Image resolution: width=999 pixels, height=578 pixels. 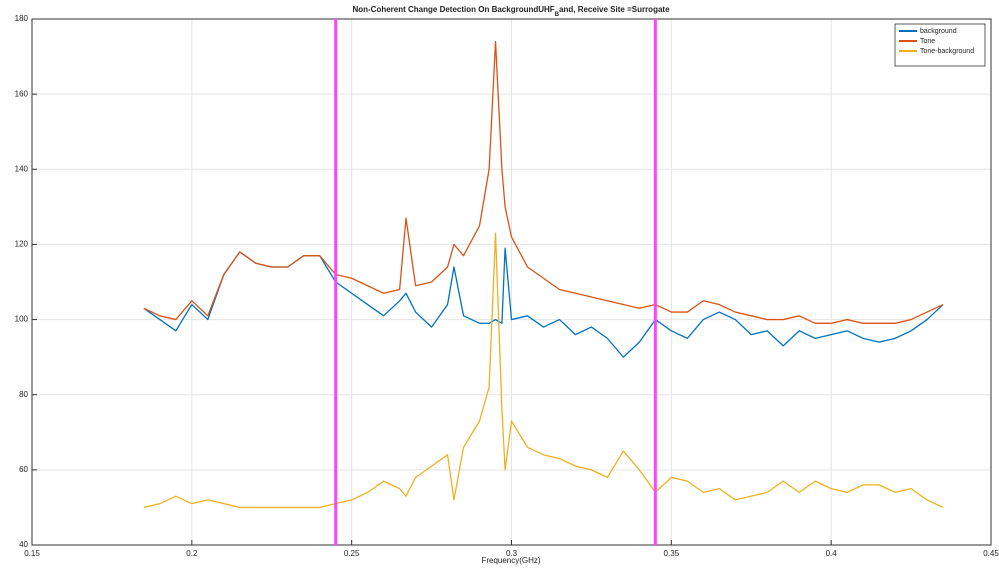 What do you see at coordinates (192, 553) in the screenshot?
I see `x-tick-label: 0.2` at bounding box center [192, 553].